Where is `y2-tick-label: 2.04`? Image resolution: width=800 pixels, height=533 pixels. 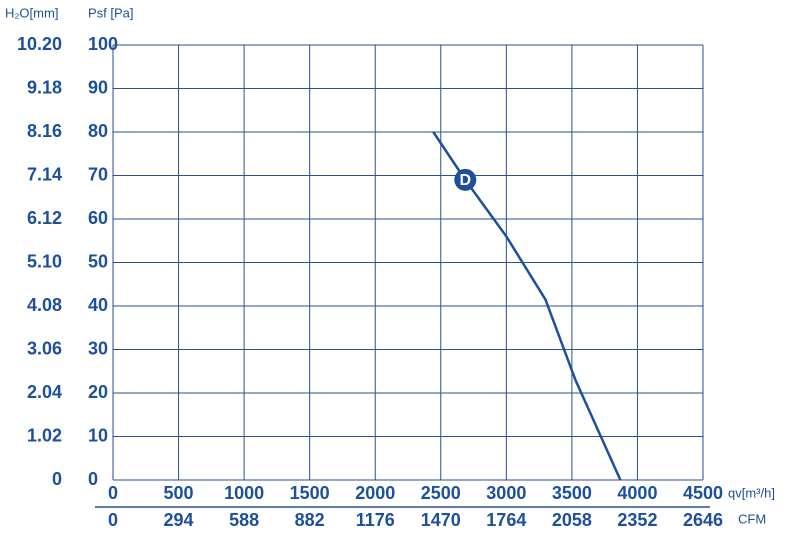
y2-tick-label: 2.04 is located at coordinates (44, 392).